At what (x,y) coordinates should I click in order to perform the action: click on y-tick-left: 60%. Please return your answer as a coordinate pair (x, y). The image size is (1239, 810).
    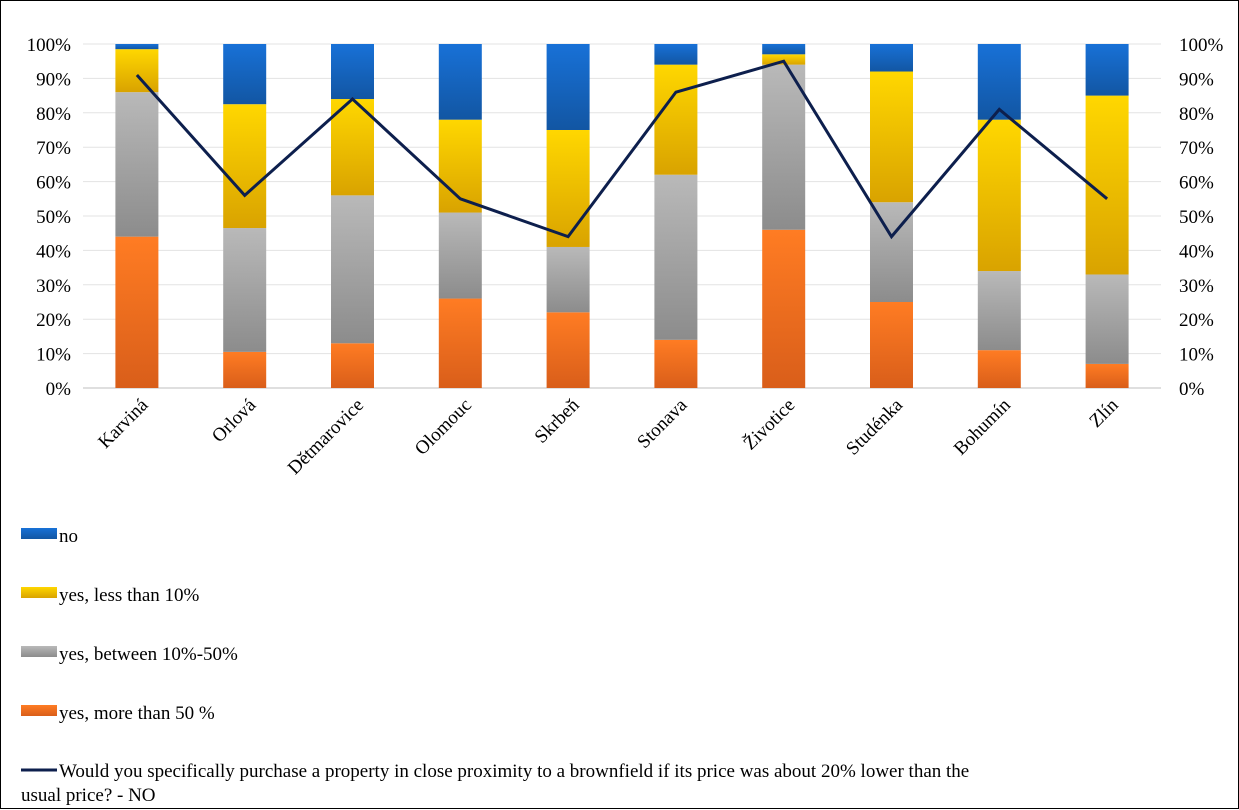
    Looking at the image, I should click on (53, 183).